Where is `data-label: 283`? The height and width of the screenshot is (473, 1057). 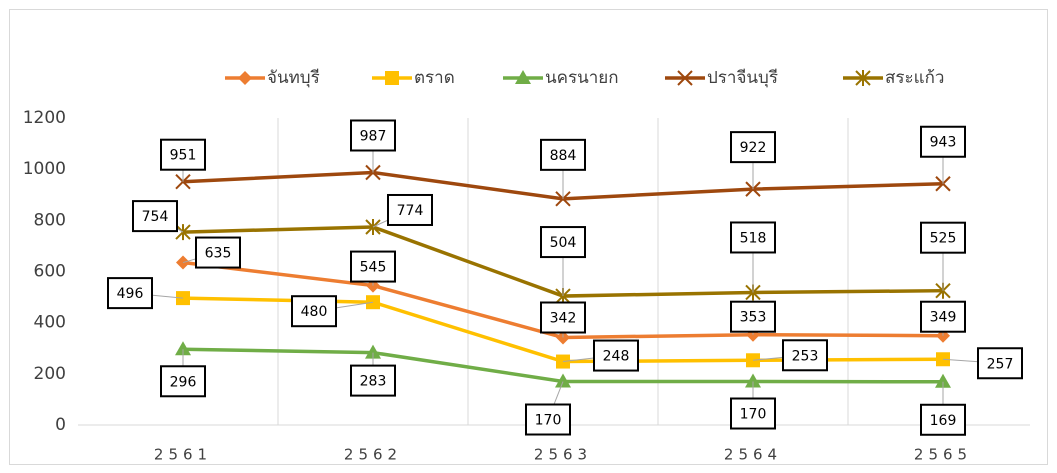 data-label: 283 is located at coordinates (373, 382).